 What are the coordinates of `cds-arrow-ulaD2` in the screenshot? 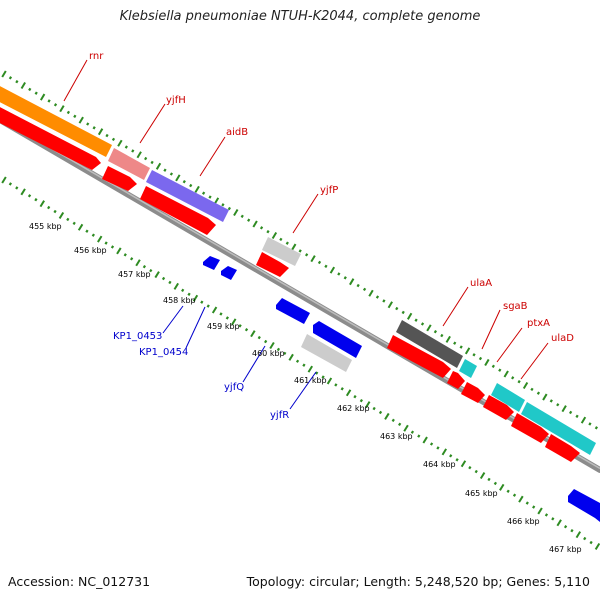 It's located at (562, 448).